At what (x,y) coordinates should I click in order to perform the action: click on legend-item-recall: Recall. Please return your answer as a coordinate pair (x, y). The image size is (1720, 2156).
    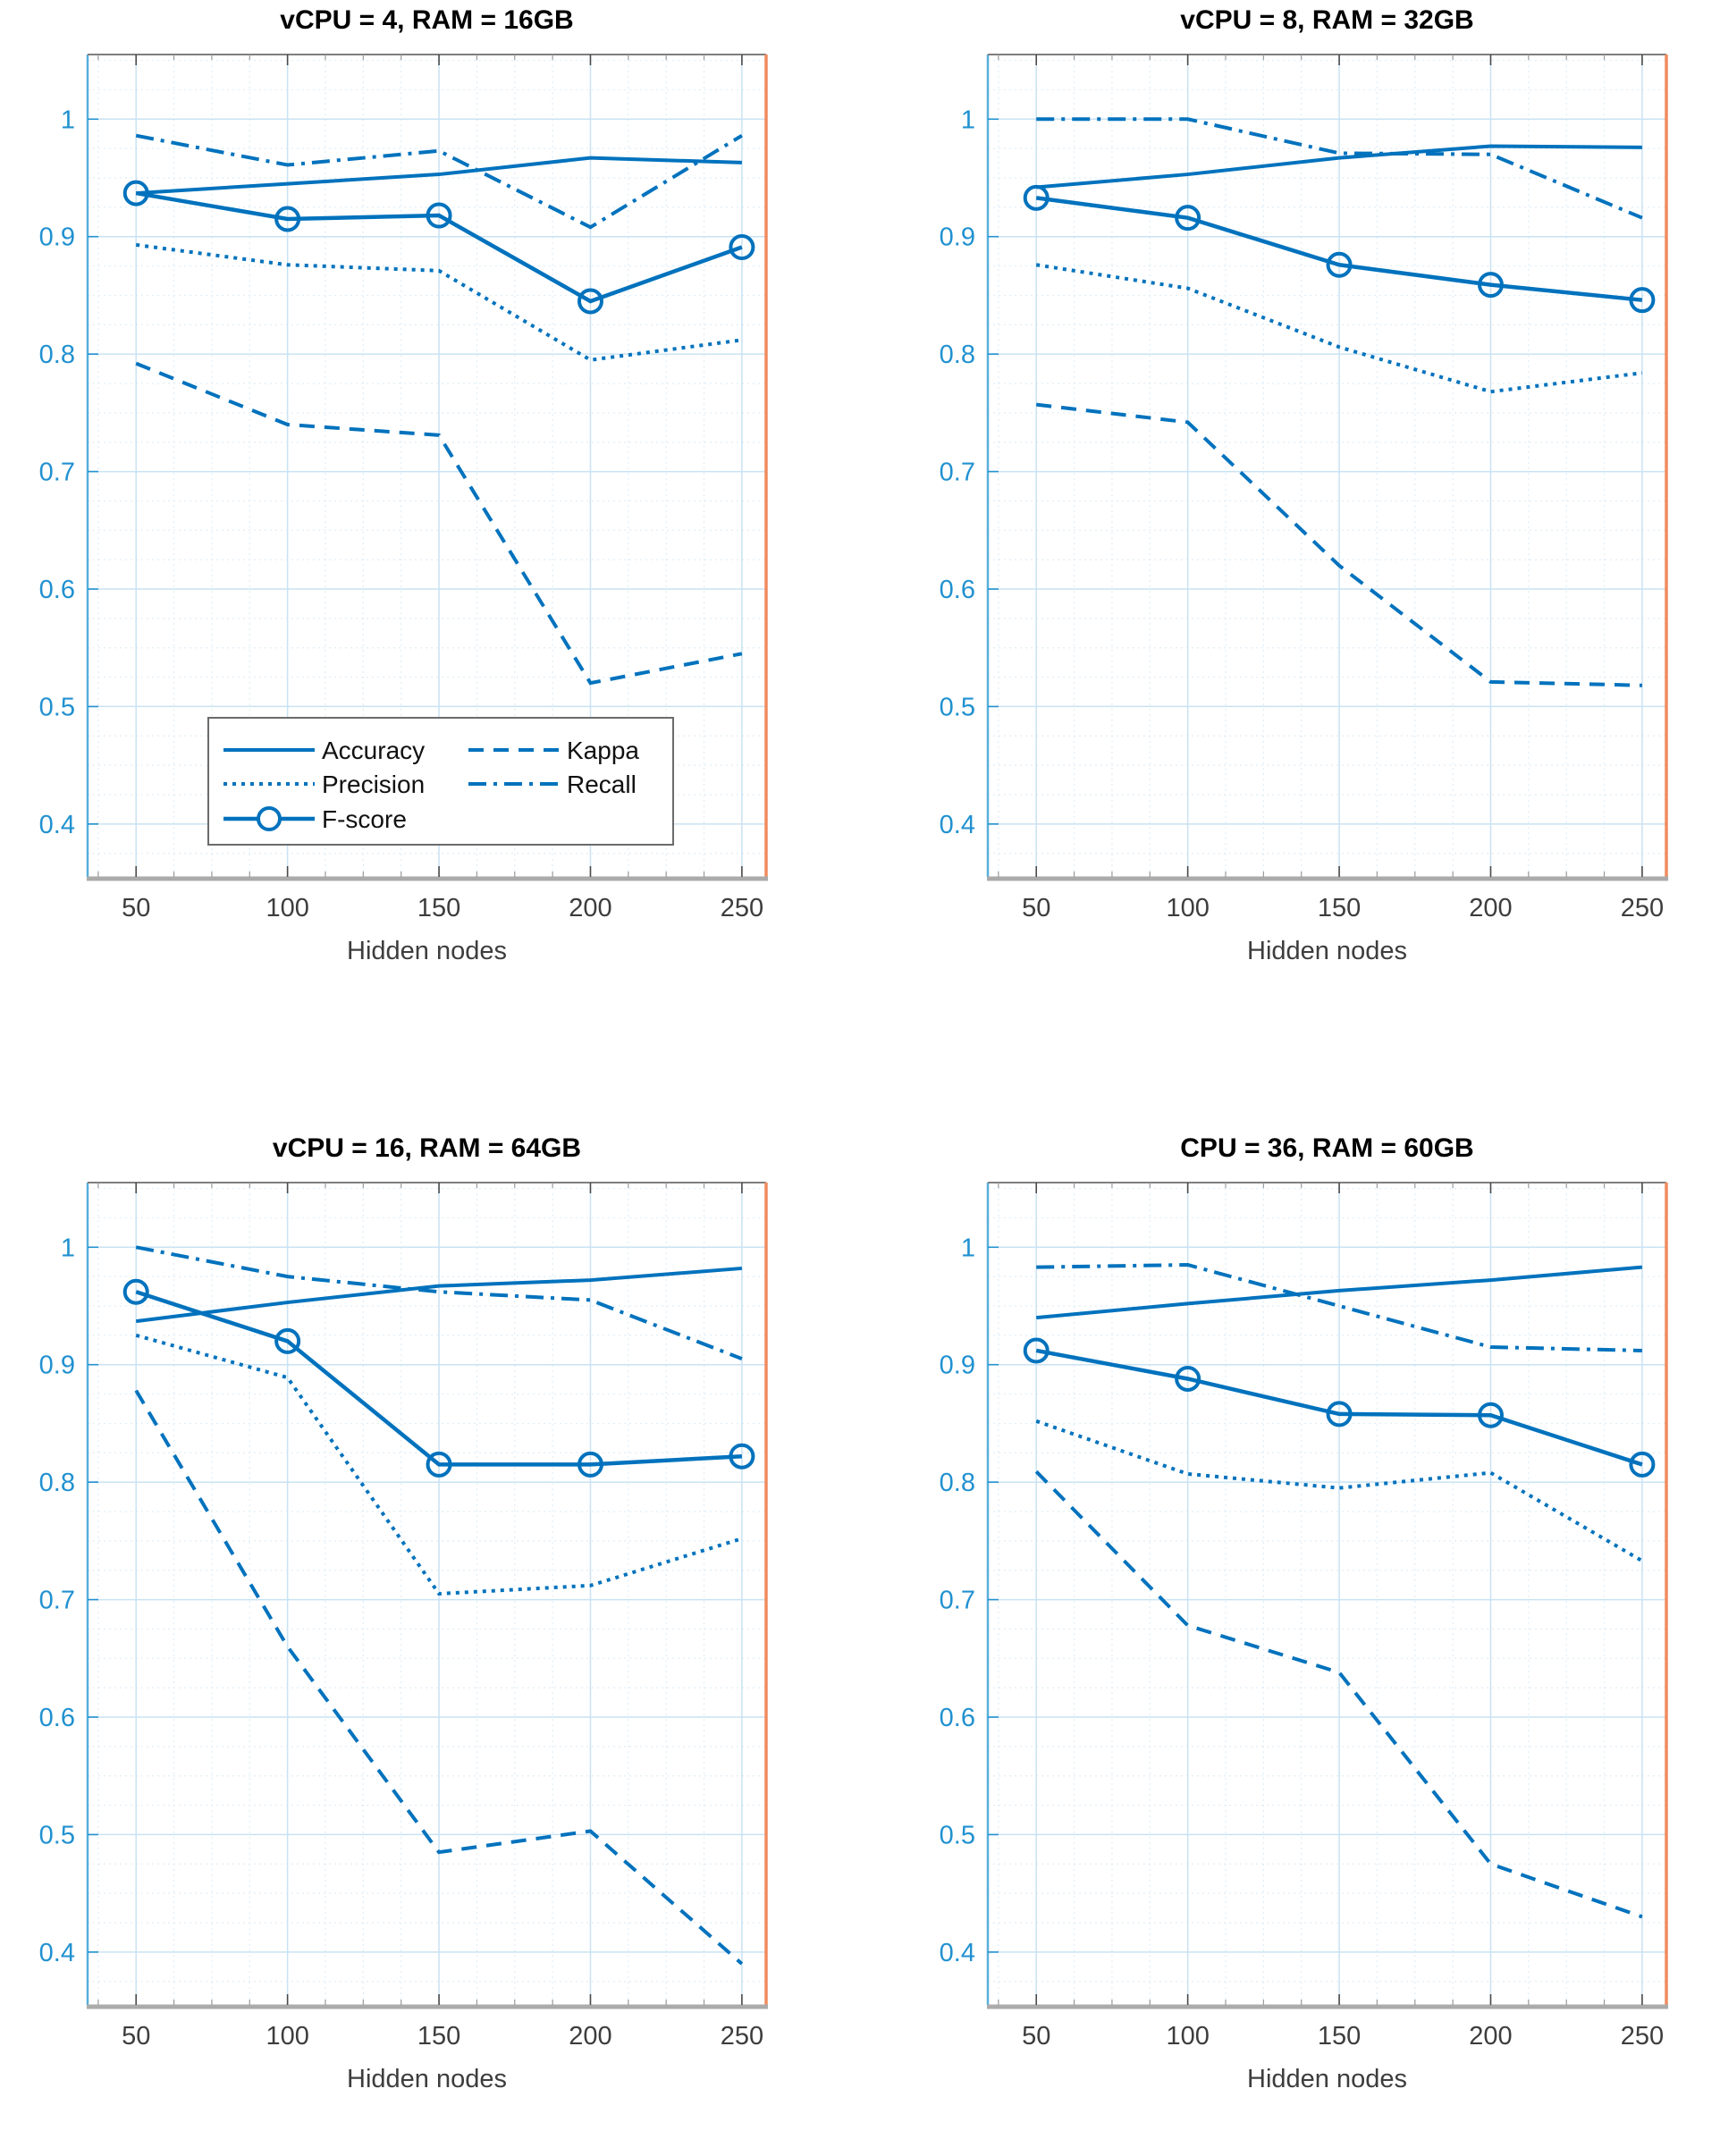
    Looking at the image, I should click on (553, 784).